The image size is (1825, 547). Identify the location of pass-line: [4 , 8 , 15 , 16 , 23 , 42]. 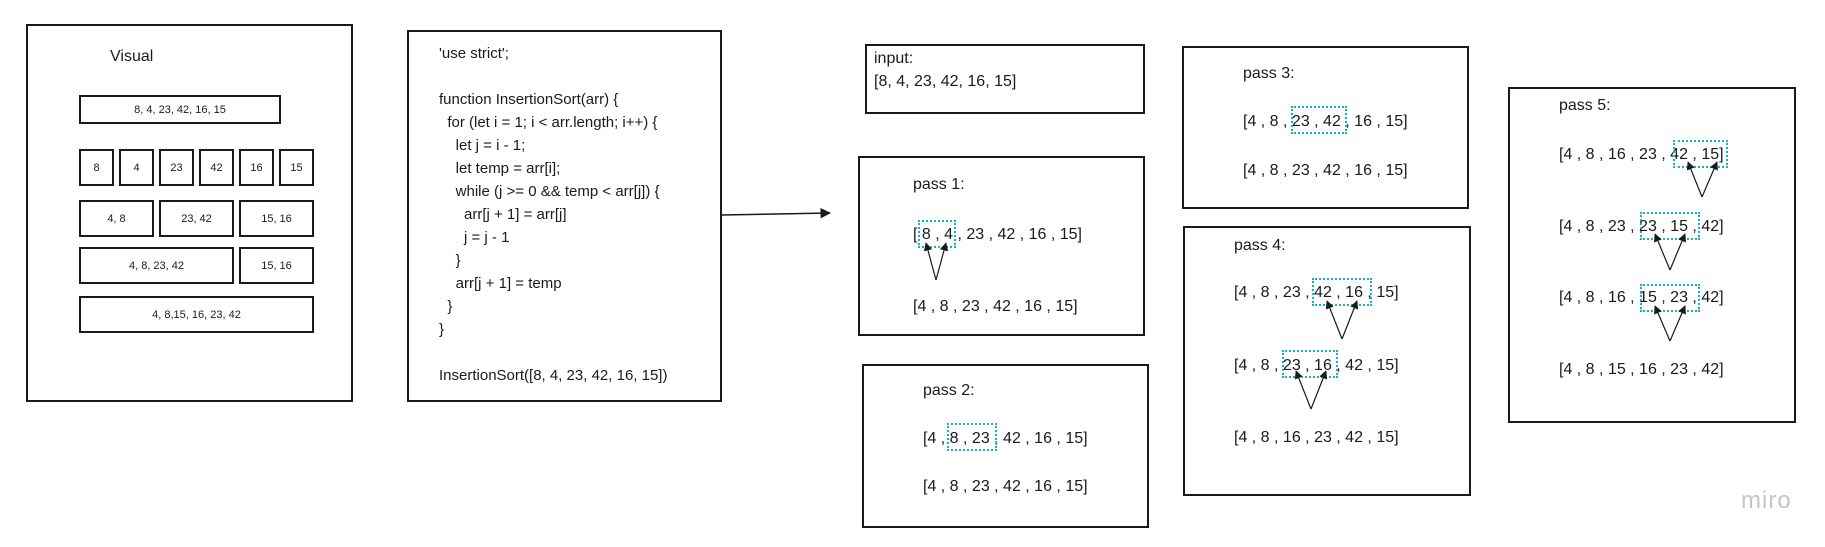
(1641, 369).